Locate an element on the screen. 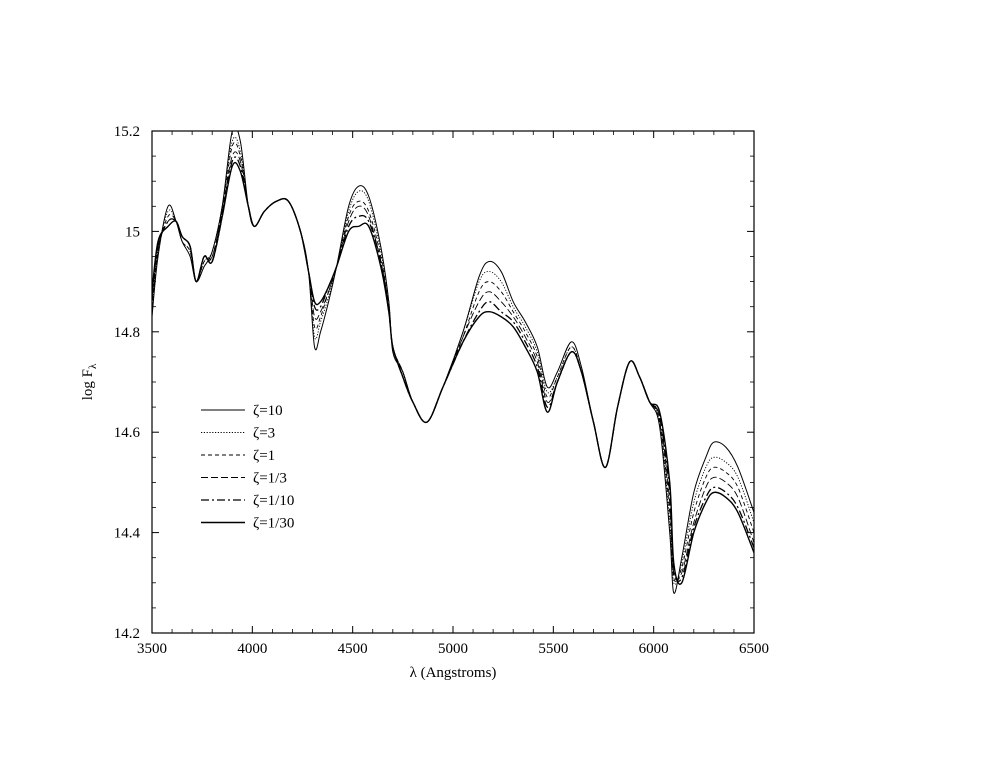 The image size is (986, 763). x-tick-label: 4000 is located at coordinates (252, 649).